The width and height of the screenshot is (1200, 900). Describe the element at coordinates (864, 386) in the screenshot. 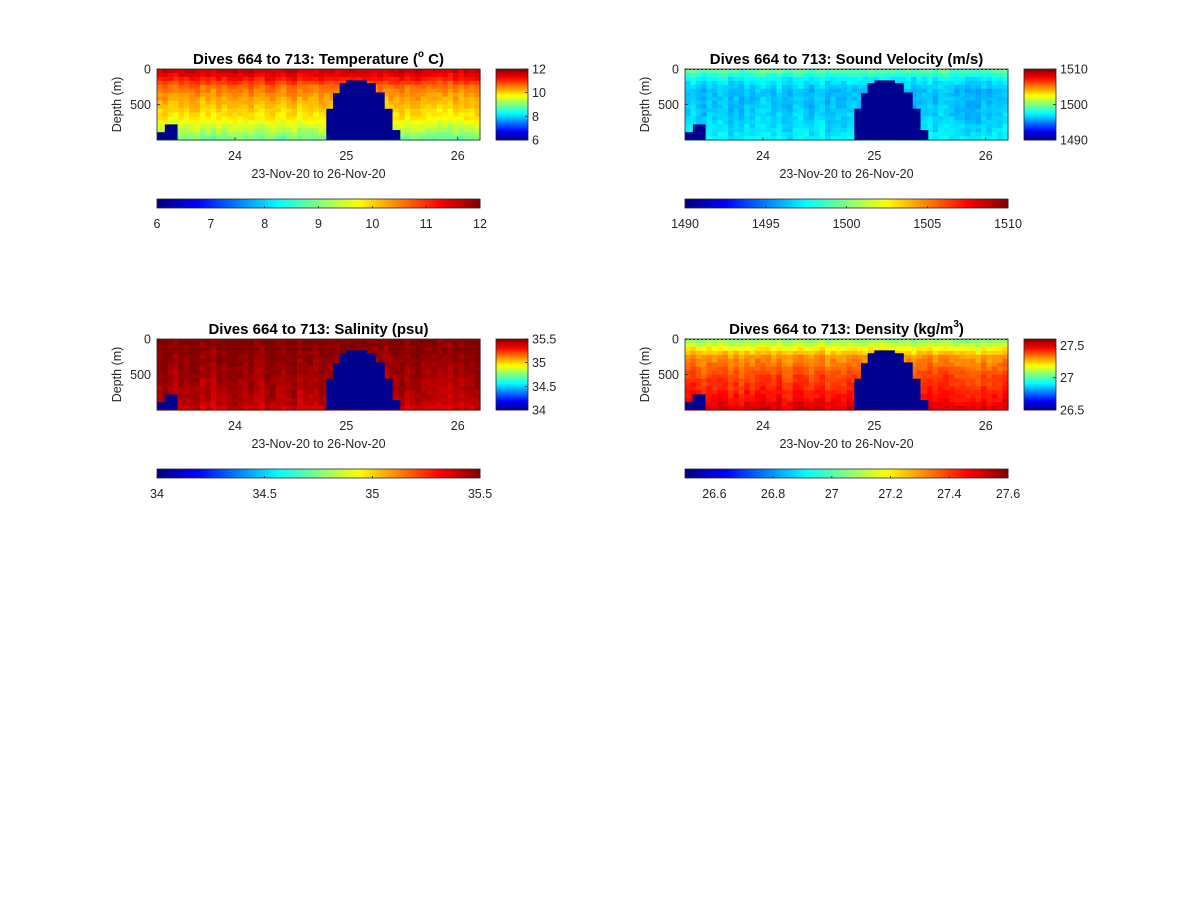

I see `no-data-column` at that location.